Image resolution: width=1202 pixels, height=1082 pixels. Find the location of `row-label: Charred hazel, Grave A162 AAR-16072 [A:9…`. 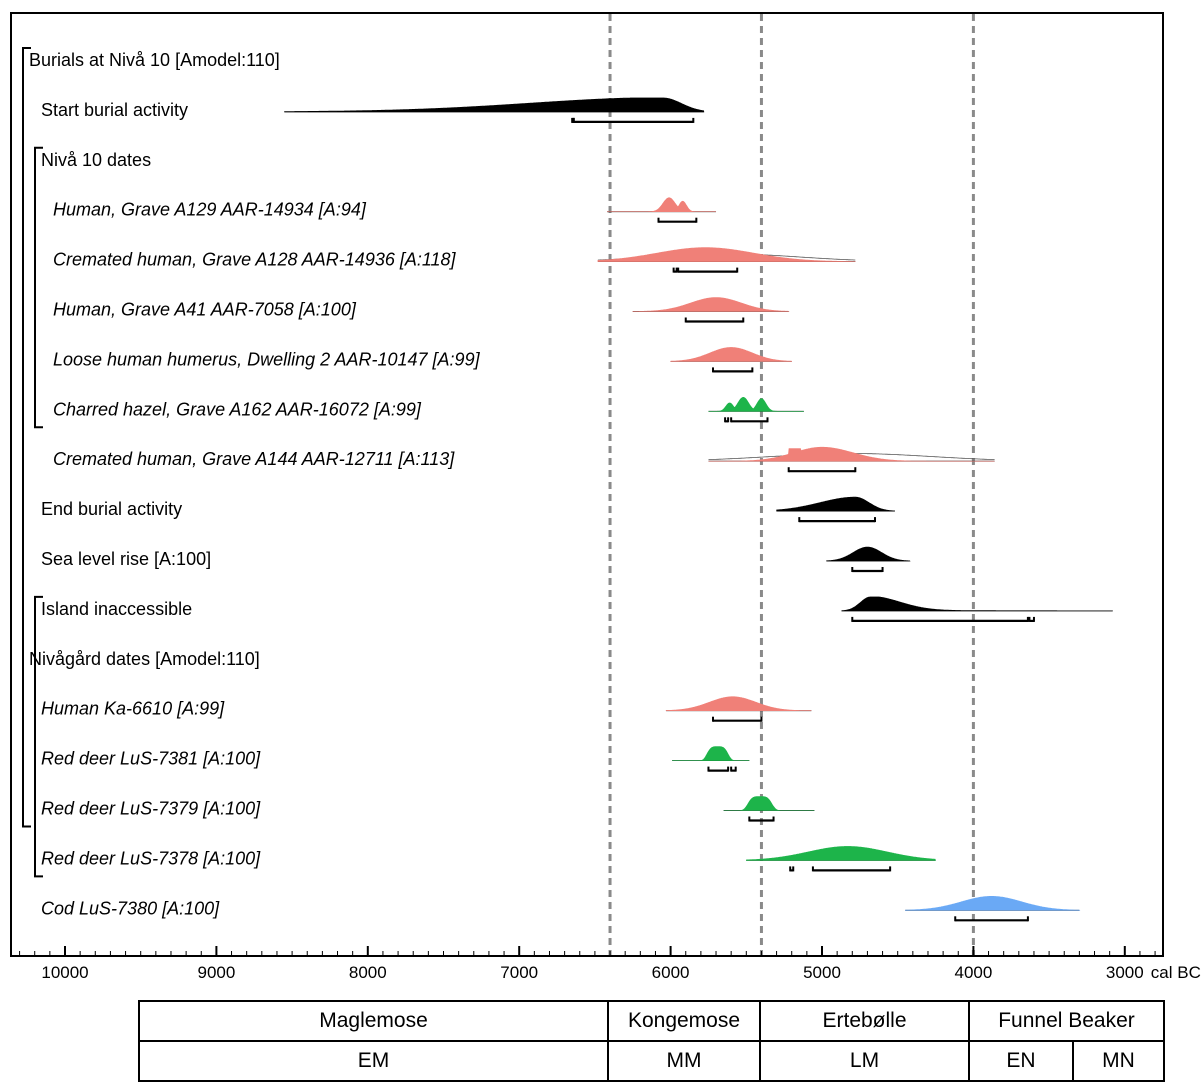

row-label: Charred hazel, Grave A162 AAR-16072 [A:9… is located at coordinates (237, 409).